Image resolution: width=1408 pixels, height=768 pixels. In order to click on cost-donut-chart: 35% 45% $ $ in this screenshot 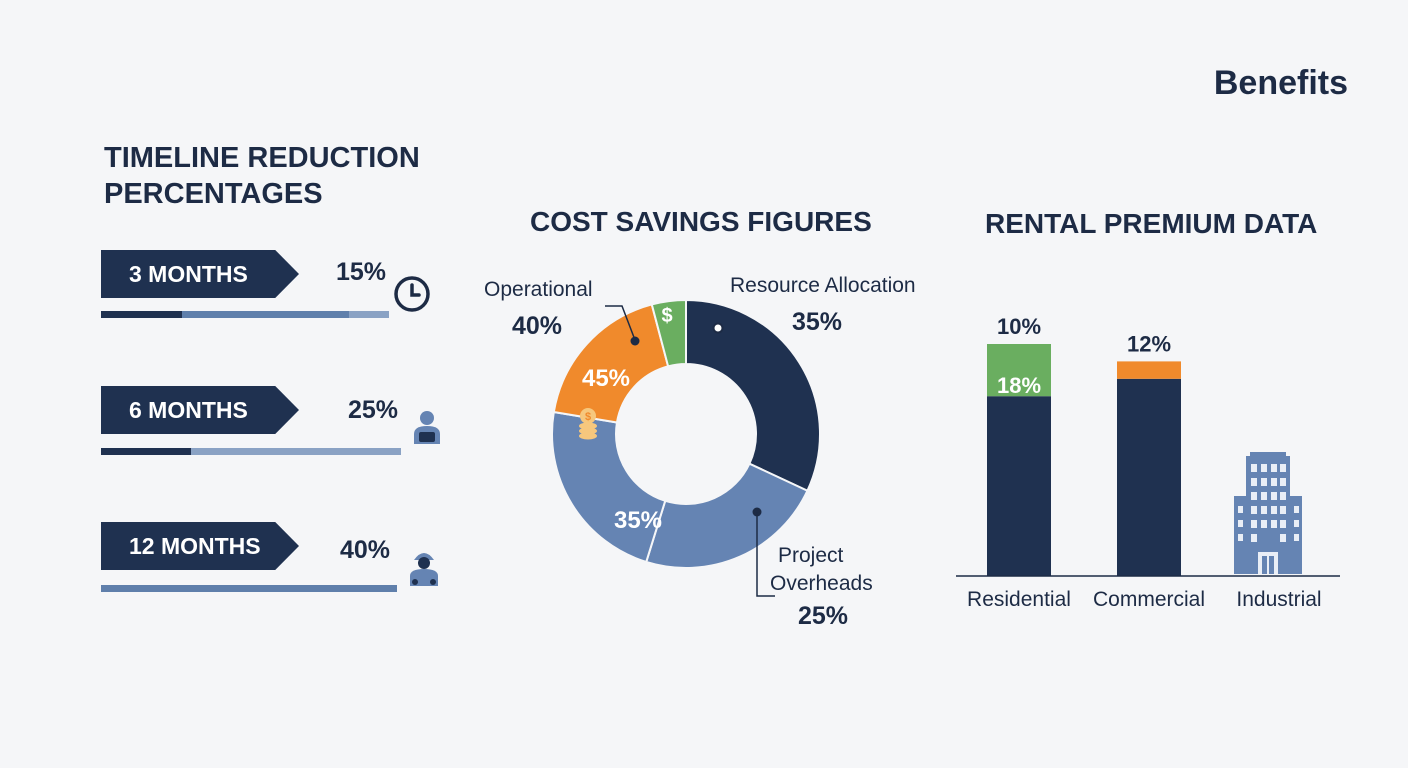, I will do `click(686, 433)`.